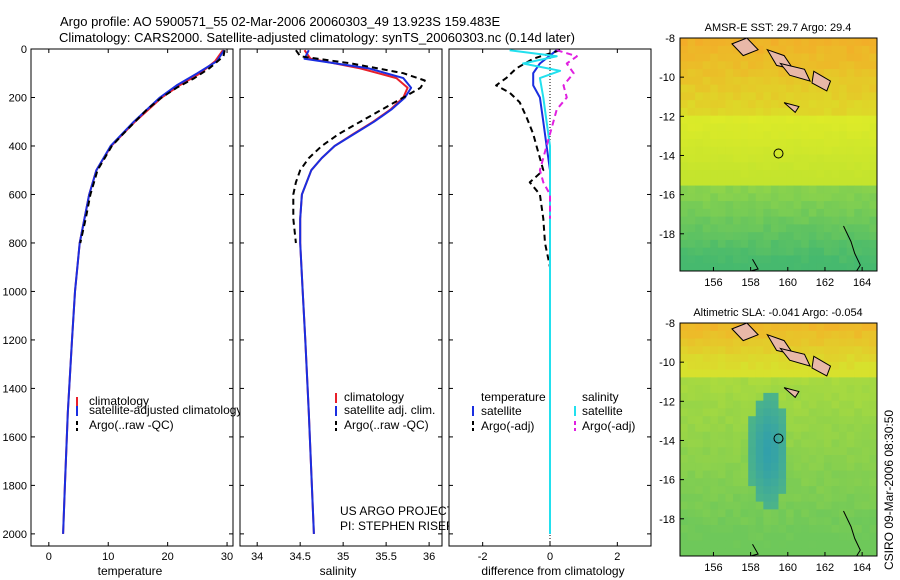 The image size is (900, 580). What do you see at coordinates (600, 397) in the screenshot?
I see `legend-header-salinity: salinity` at bounding box center [600, 397].